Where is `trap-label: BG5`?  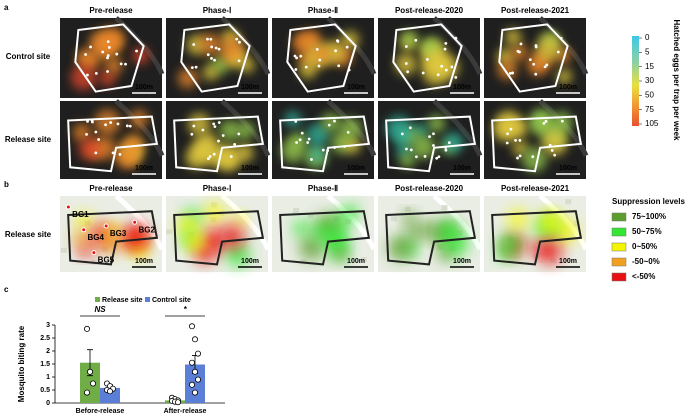
trap-label: BG5 is located at coordinates (106, 260).